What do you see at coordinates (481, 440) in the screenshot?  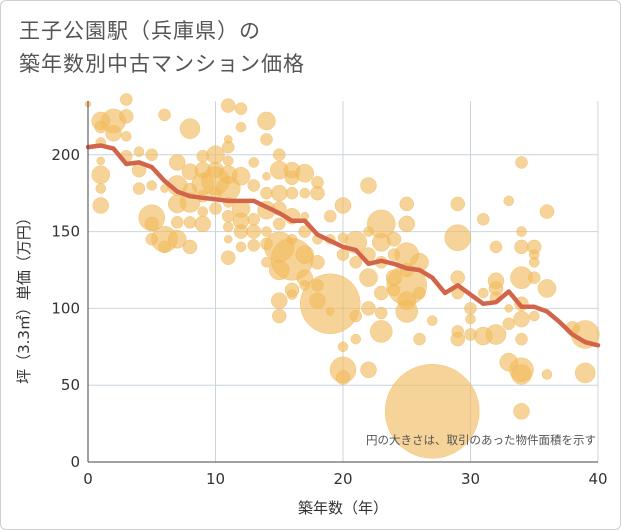 I see `size-note: 円の大きさは、取引のあった物件面積を示す` at bounding box center [481, 440].